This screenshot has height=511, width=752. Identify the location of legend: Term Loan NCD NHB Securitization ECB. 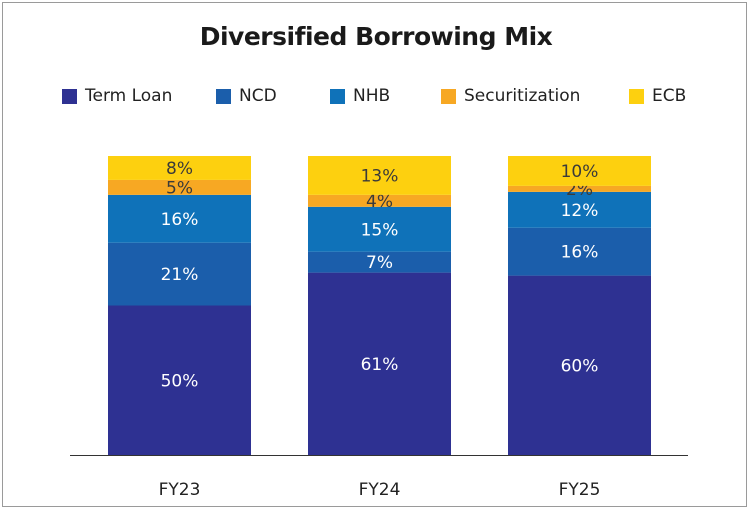
(376, 97).